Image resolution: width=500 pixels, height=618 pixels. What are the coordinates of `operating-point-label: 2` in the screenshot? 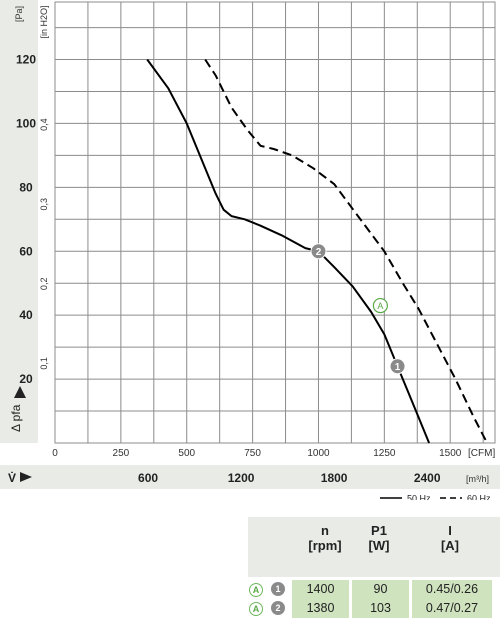 It's located at (319, 252).